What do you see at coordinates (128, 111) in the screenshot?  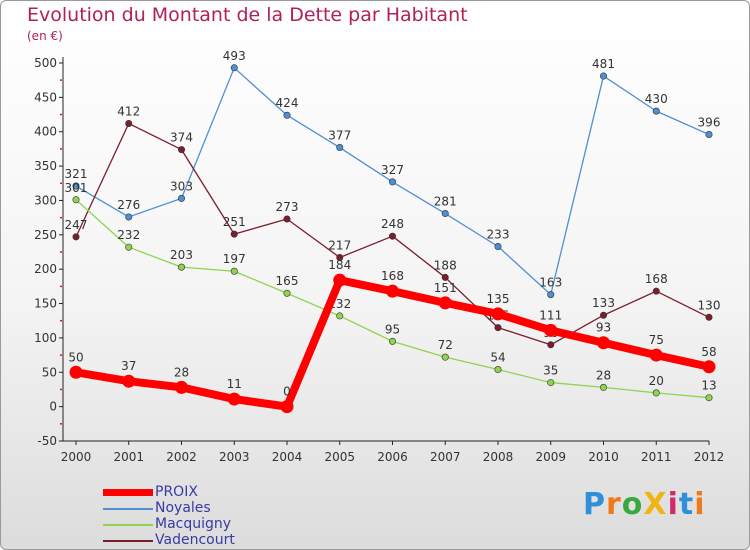 I see `data-label: 412` at bounding box center [128, 111].